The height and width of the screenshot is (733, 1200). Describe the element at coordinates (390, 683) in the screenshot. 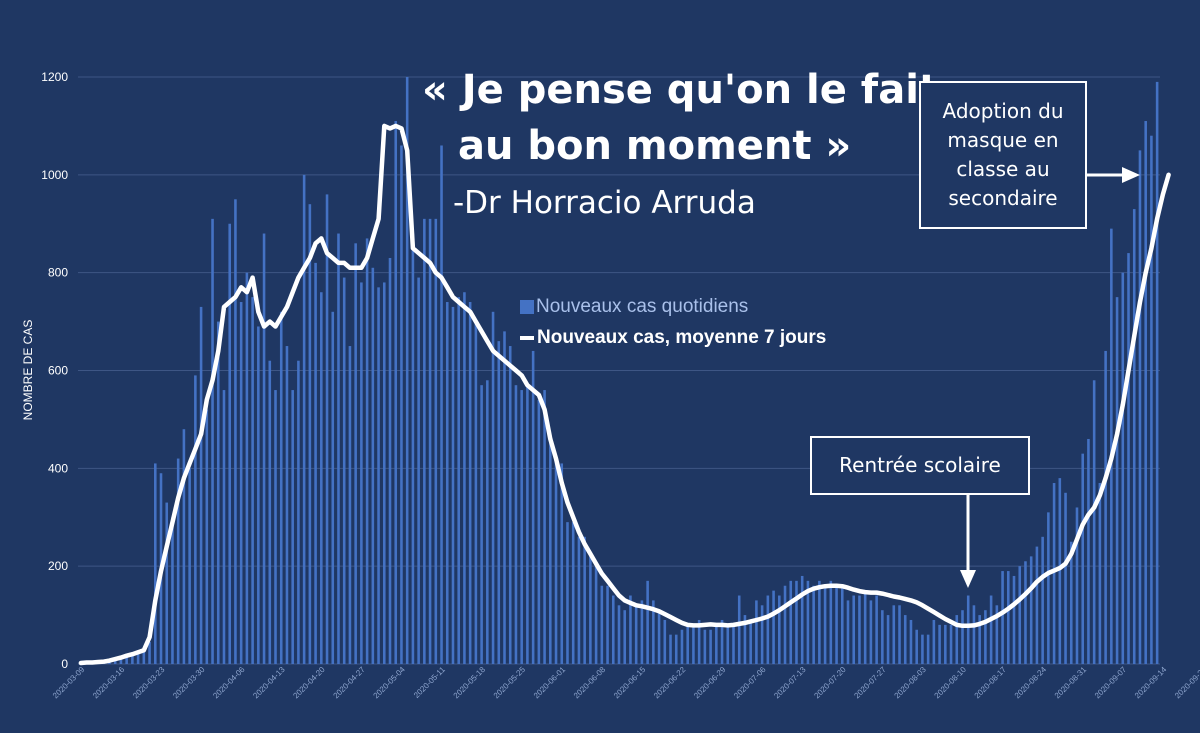

I see `x-tick-label: 2020-05-04` at that location.